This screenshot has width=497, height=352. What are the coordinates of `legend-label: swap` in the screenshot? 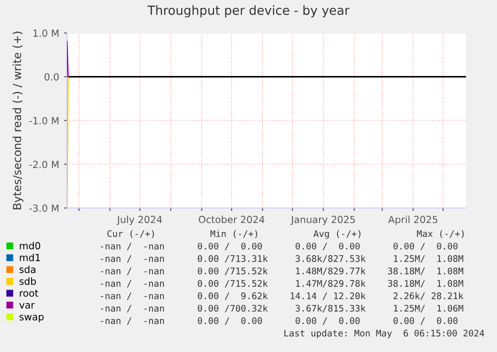 It's located at (32, 318).